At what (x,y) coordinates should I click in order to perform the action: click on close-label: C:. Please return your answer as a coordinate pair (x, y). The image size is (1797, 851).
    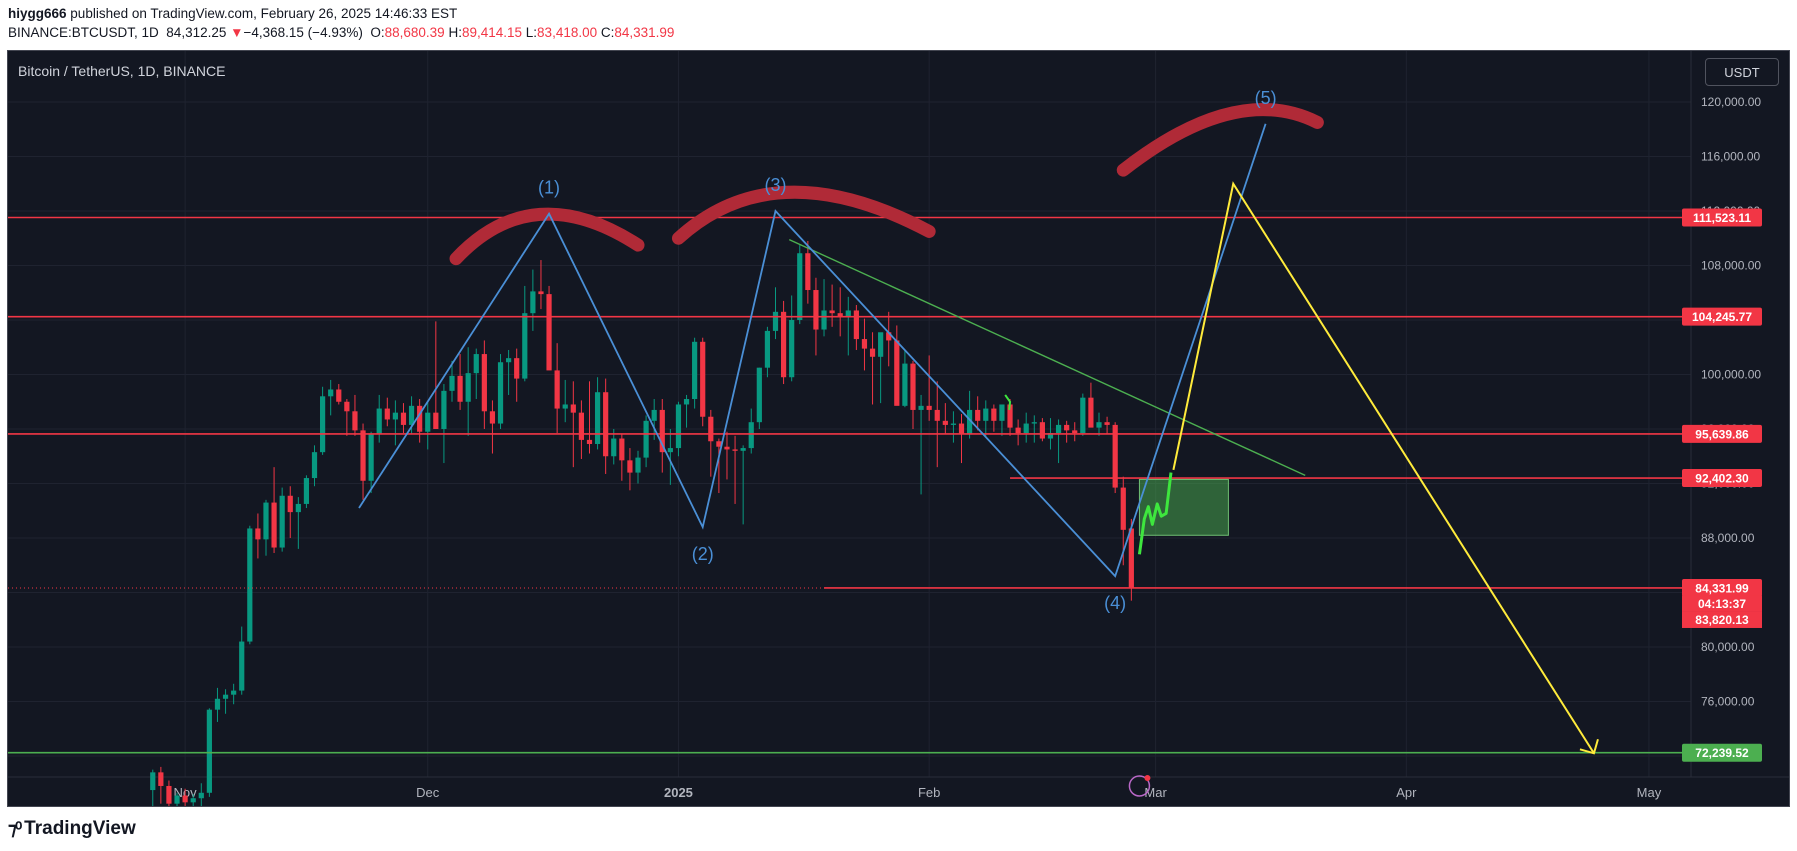
    Looking at the image, I should click on (607, 32).